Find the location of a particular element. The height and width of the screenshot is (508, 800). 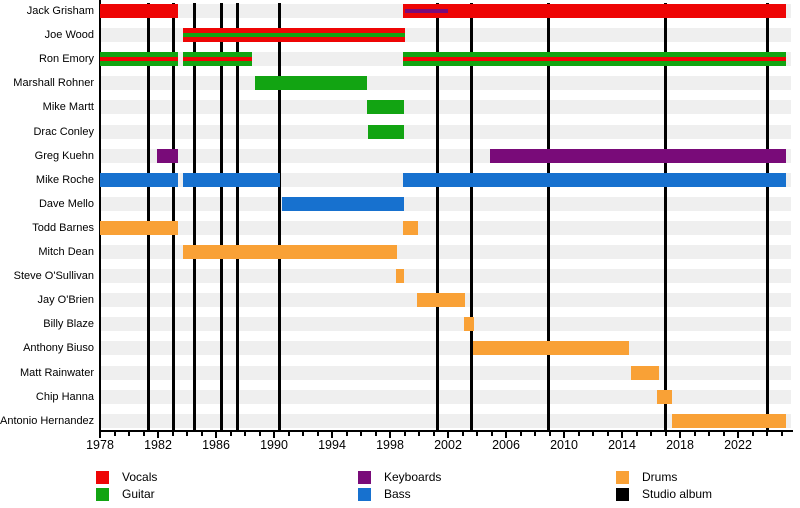

axis-year-label: 2022 is located at coordinates (738, 445).